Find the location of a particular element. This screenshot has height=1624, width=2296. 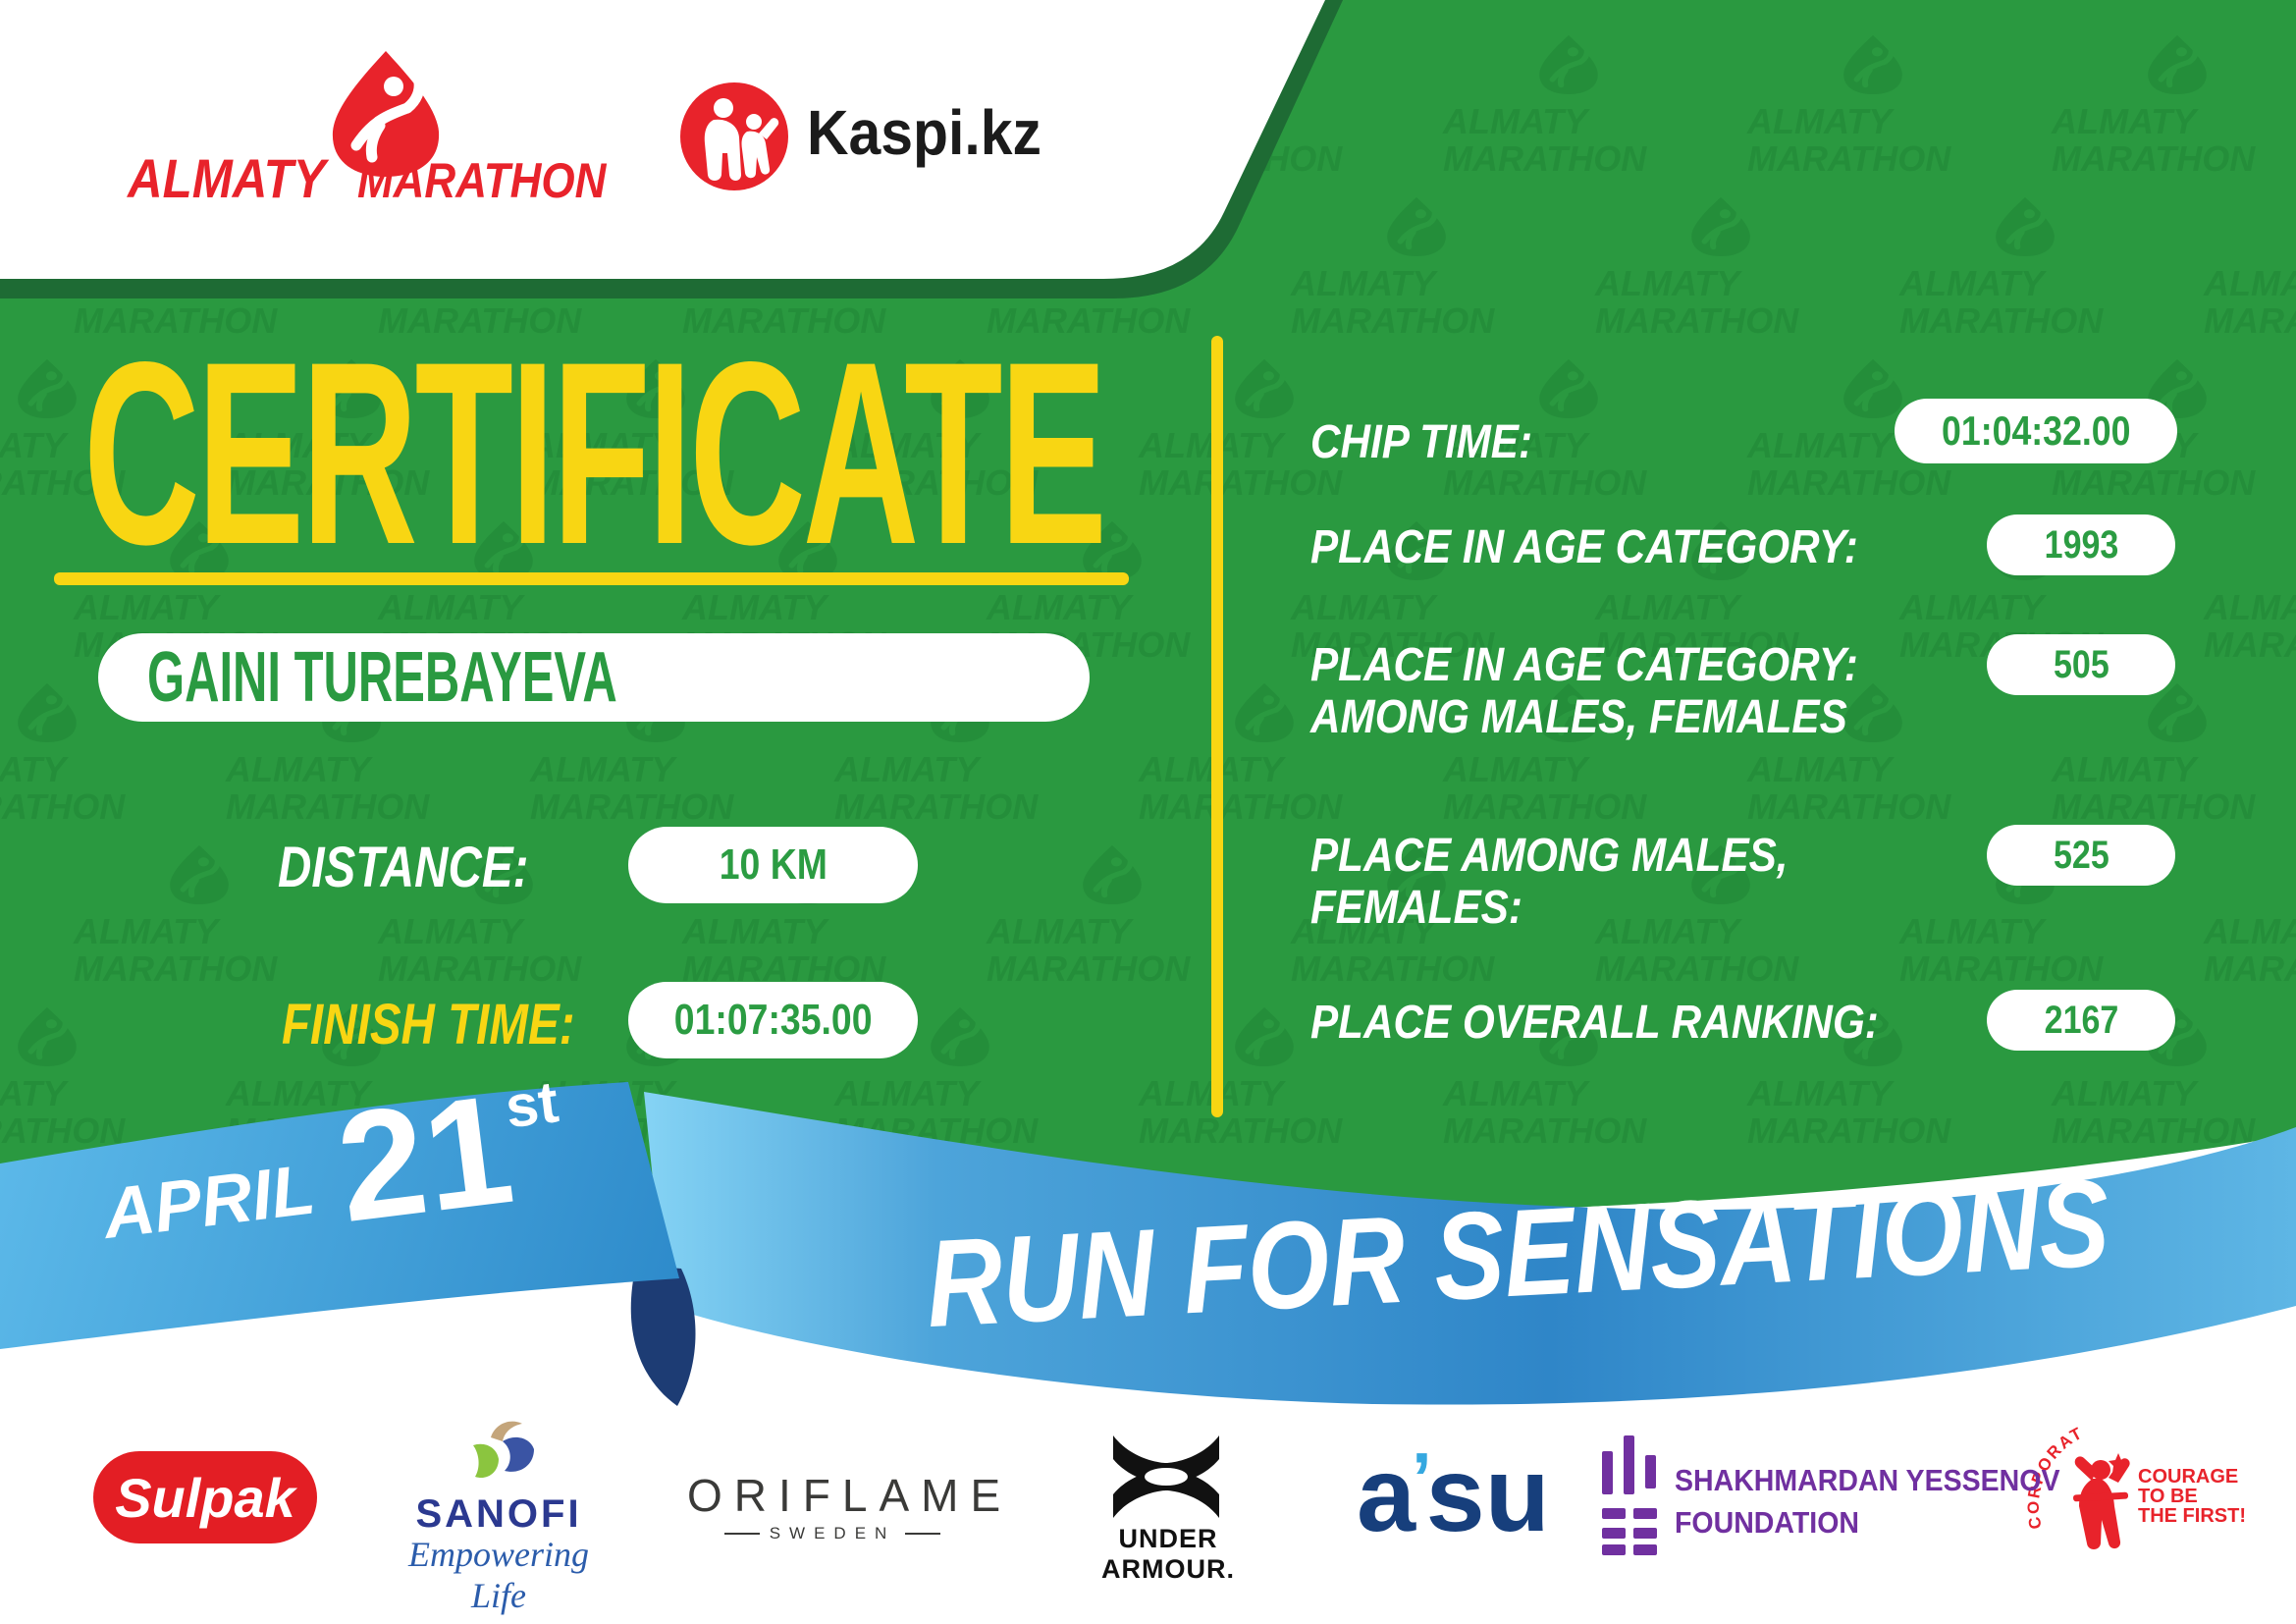

header-white-panel is located at coordinates (662, 139).